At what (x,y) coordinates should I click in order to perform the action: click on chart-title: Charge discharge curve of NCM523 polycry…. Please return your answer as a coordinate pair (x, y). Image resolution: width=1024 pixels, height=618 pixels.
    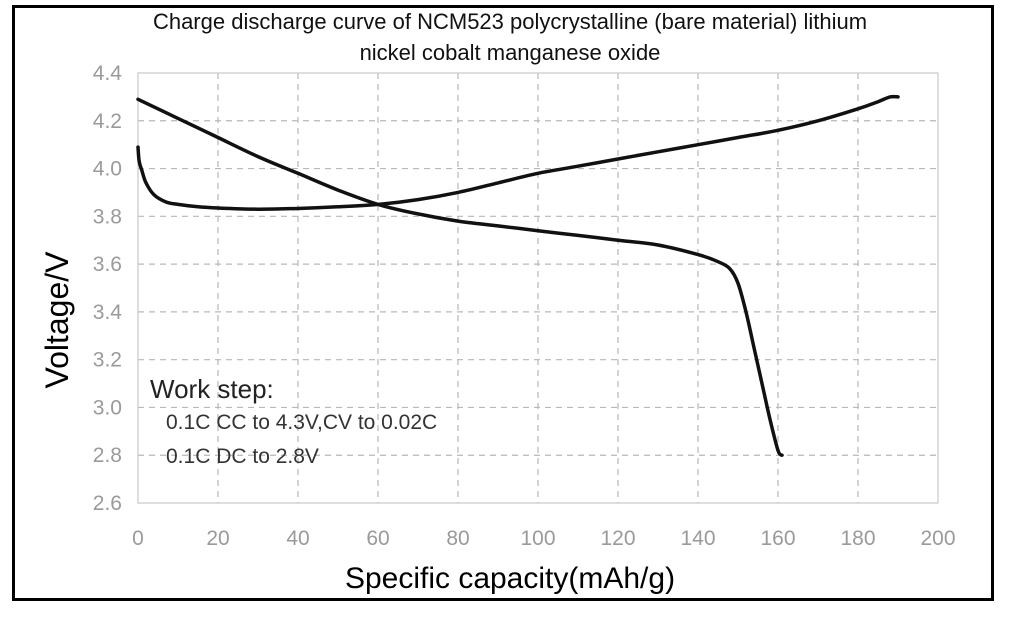
    Looking at the image, I should click on (510, 37).